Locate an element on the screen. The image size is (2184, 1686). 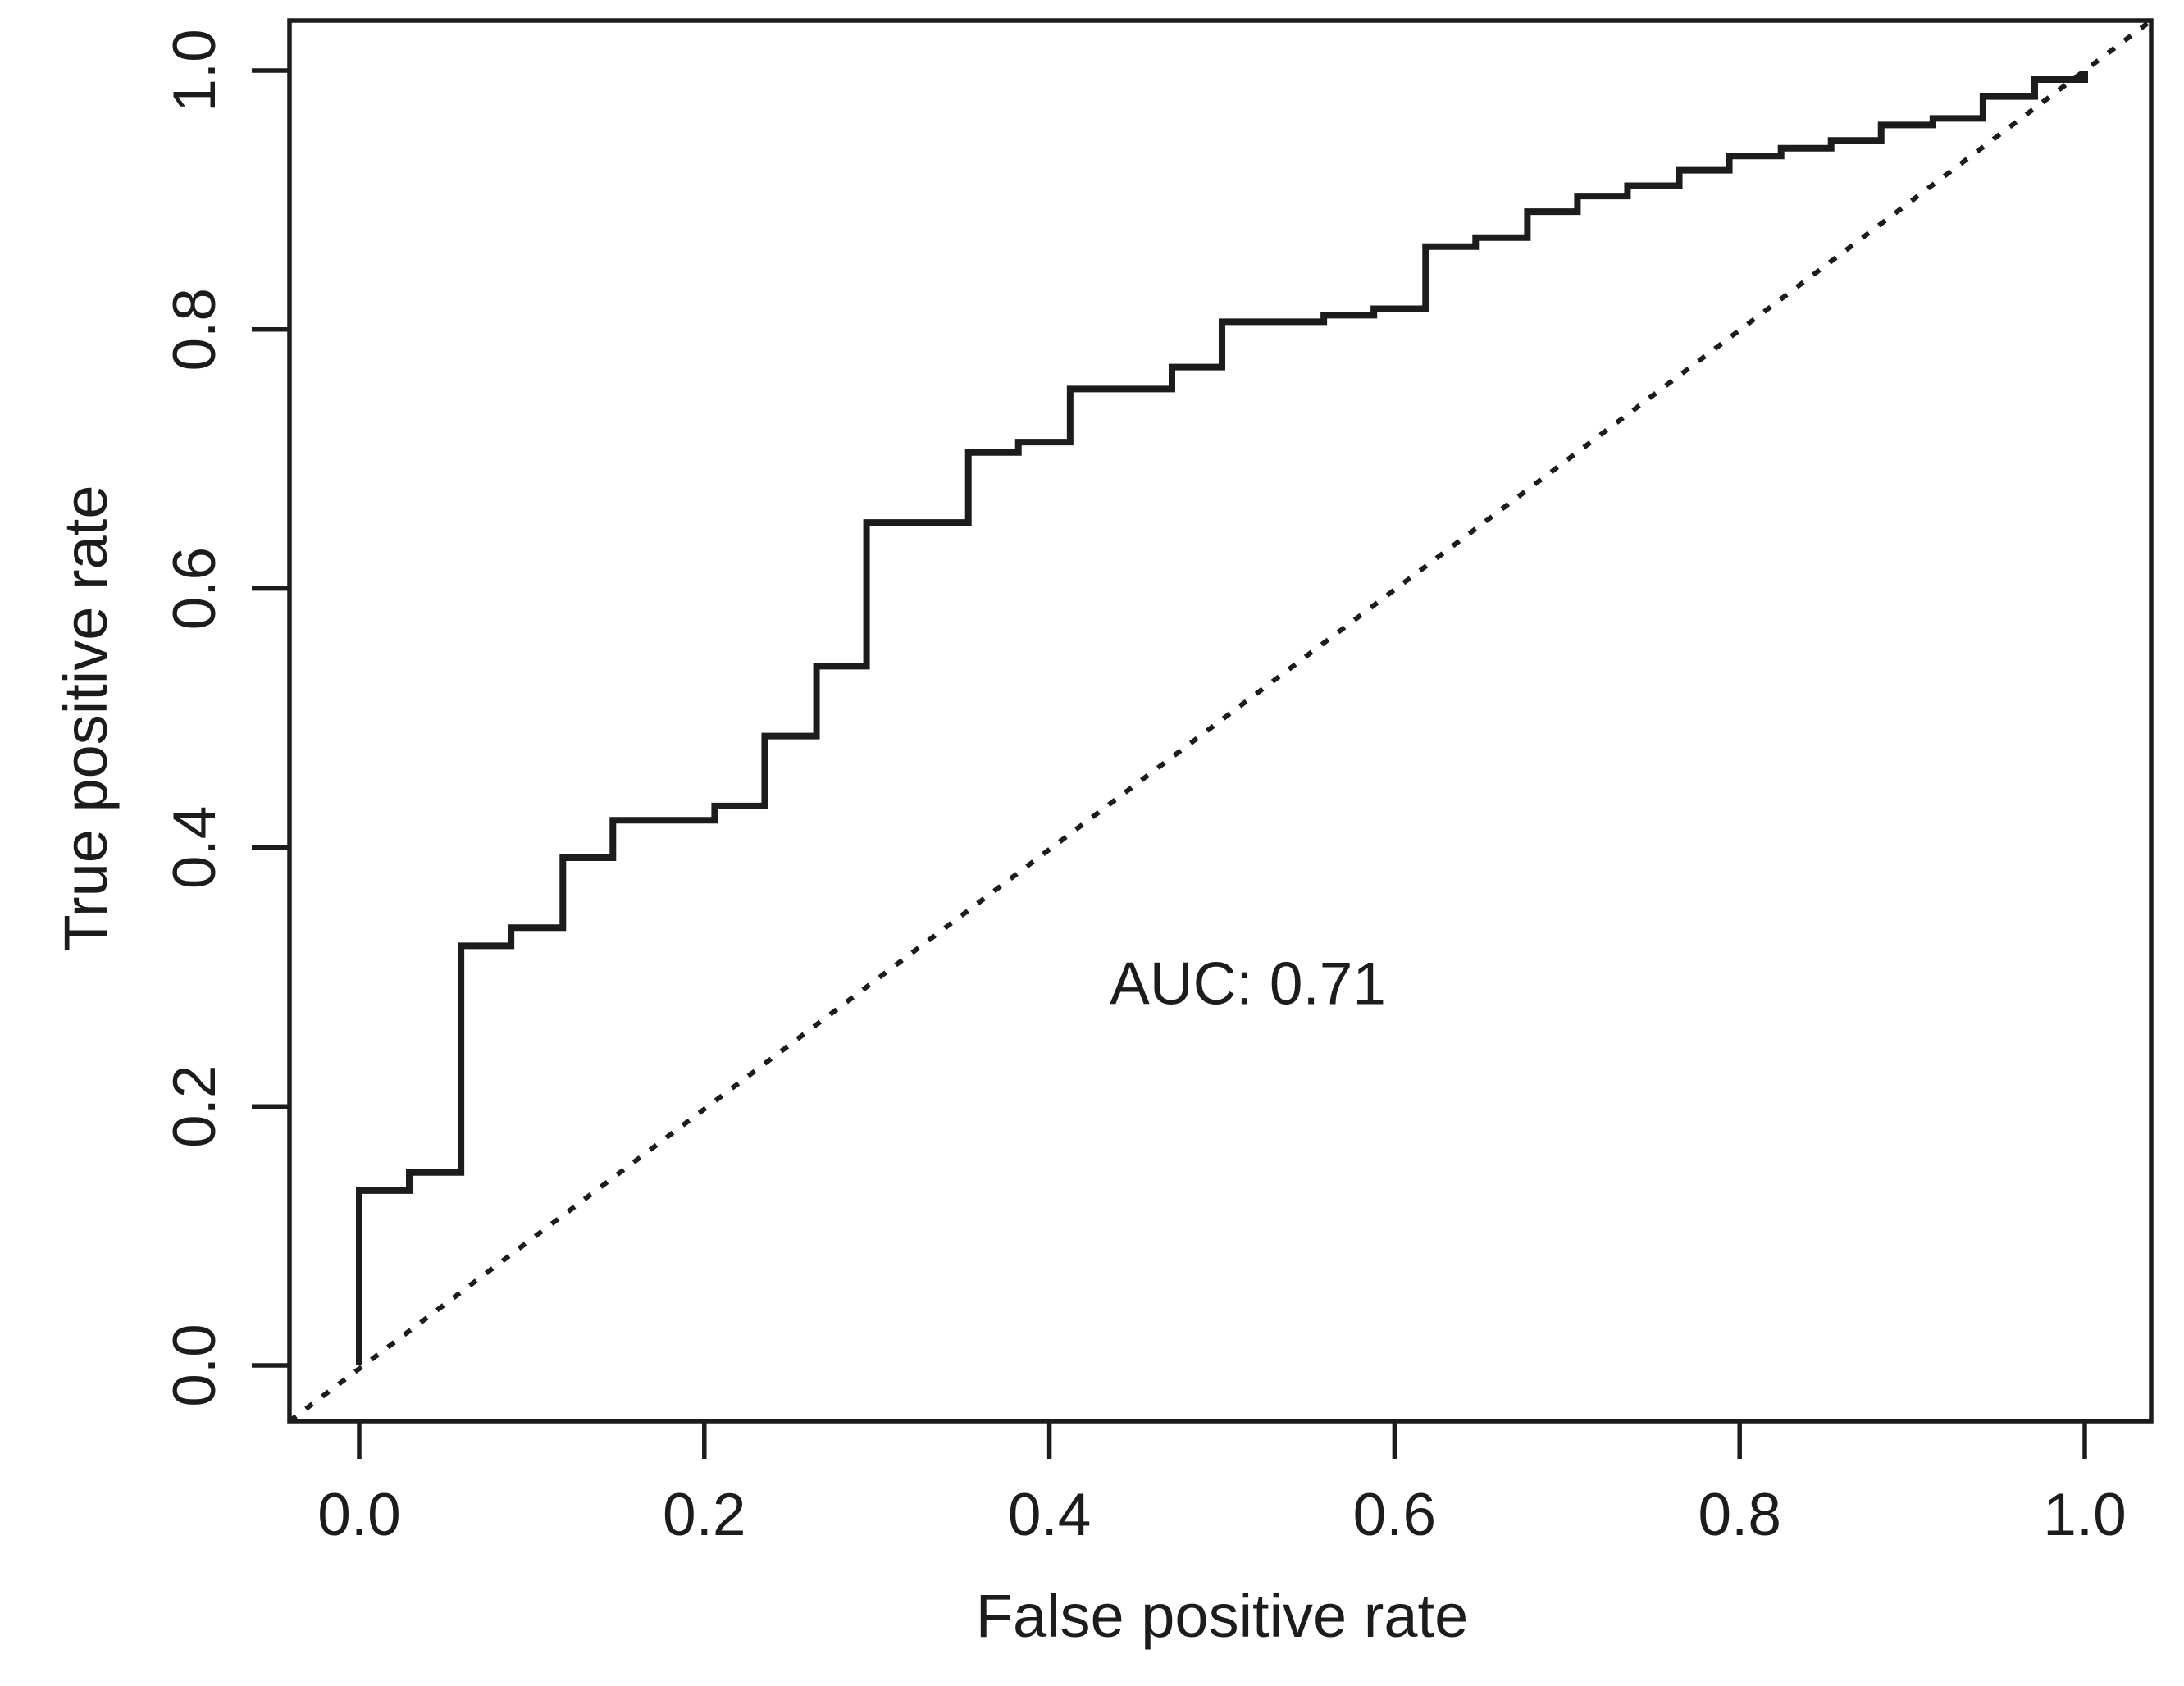
x-tick-label: 0.0 is located at coordinates (358, 1515).